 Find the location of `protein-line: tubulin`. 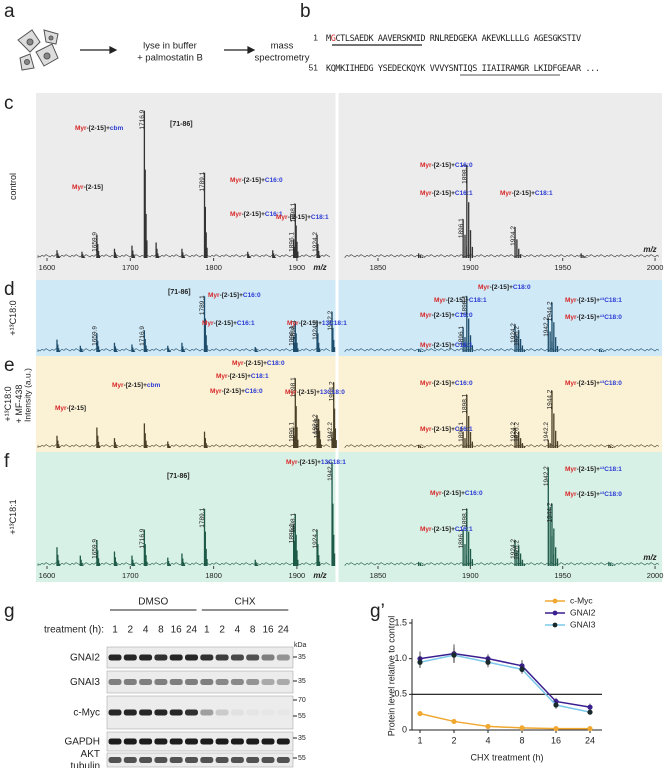

protein-line: tubulin is located at coordinates (85, 764).